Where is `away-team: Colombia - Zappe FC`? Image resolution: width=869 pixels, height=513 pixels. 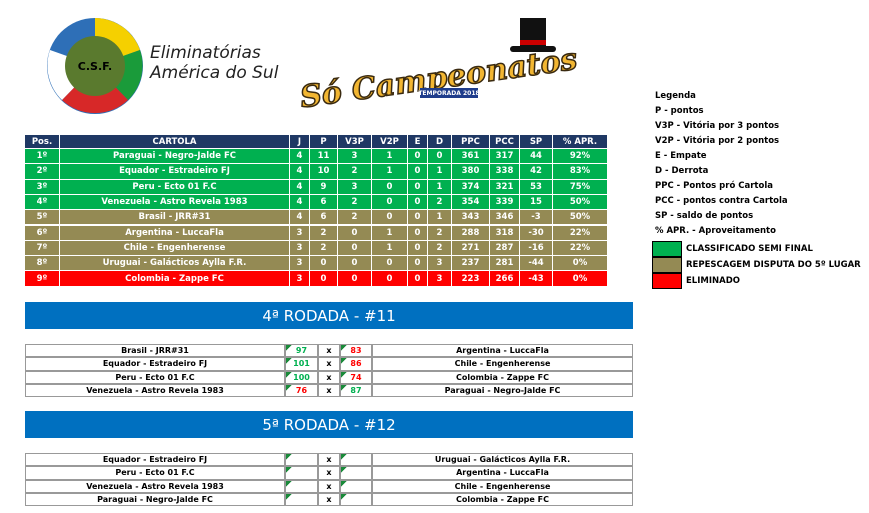 away-team: Colombia - Zappe FC is located at coordinates (502, 499).